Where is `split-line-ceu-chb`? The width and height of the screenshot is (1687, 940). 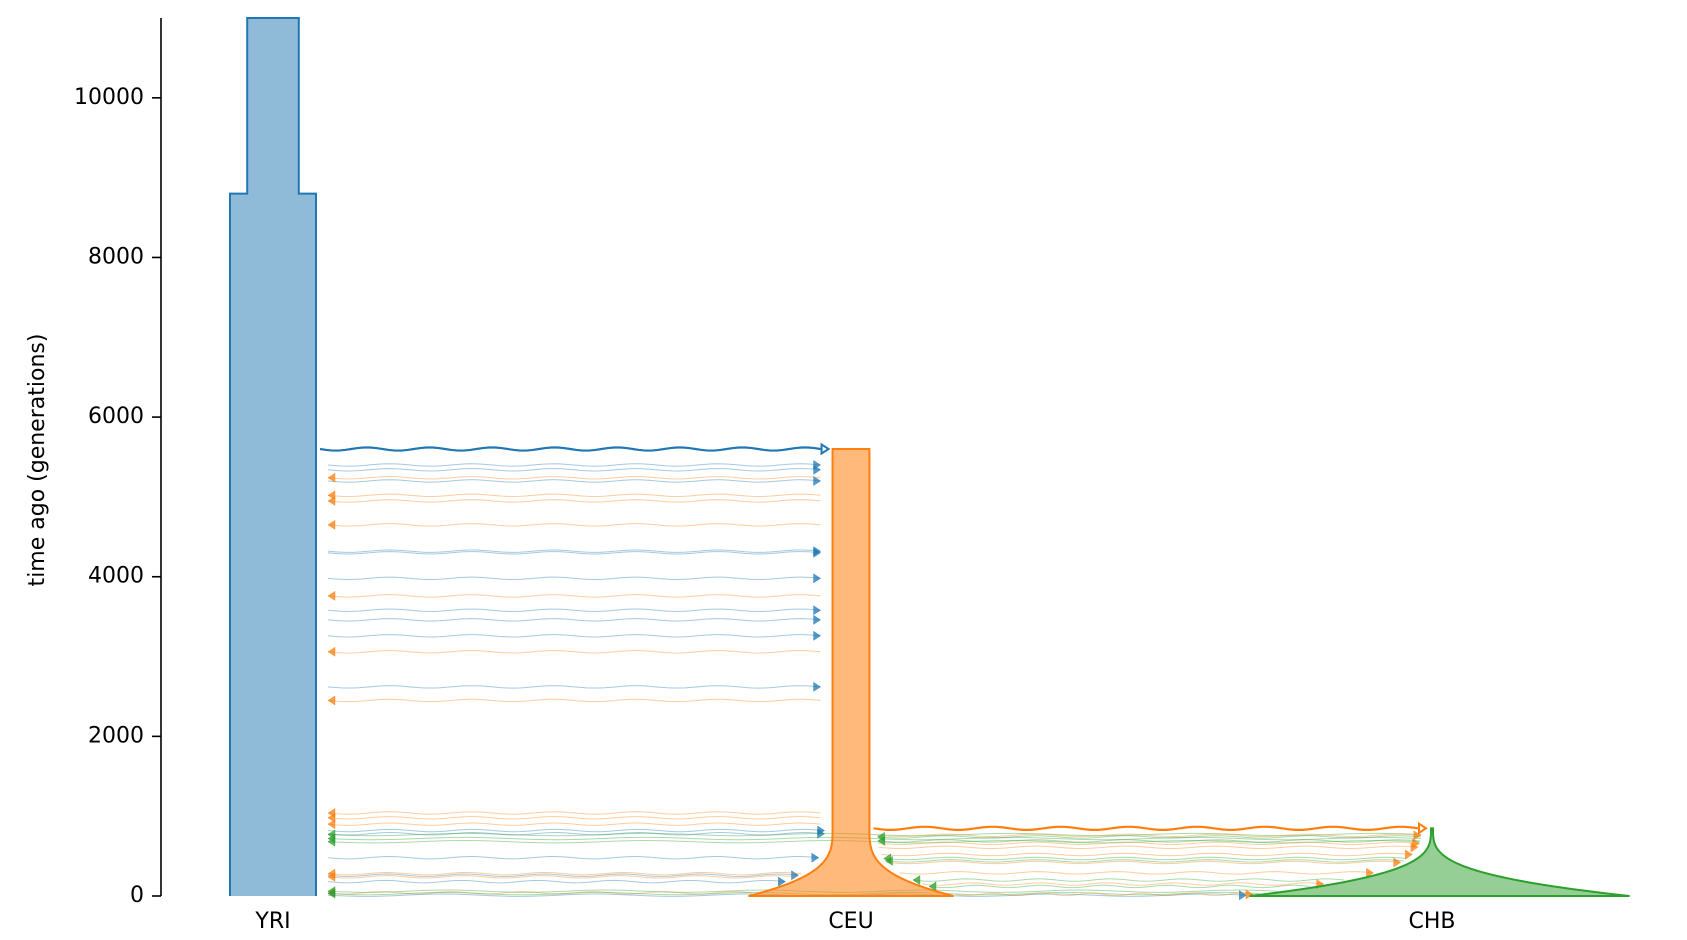 split-line-ceu-chb is located at coordinates (1146, 828).